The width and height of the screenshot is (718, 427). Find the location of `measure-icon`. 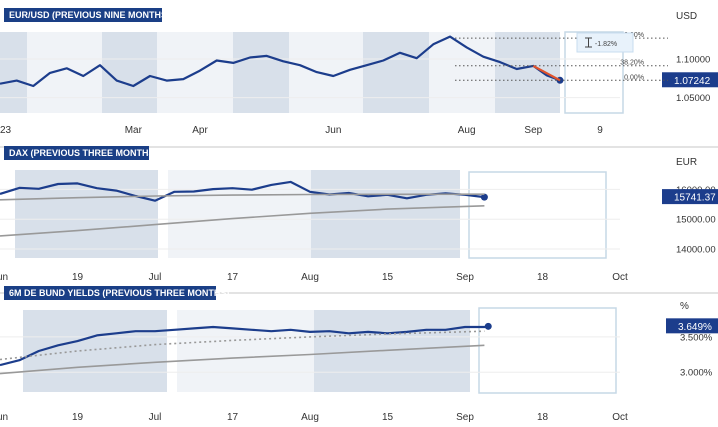

measure-icon is located at coordinates (588, 42).